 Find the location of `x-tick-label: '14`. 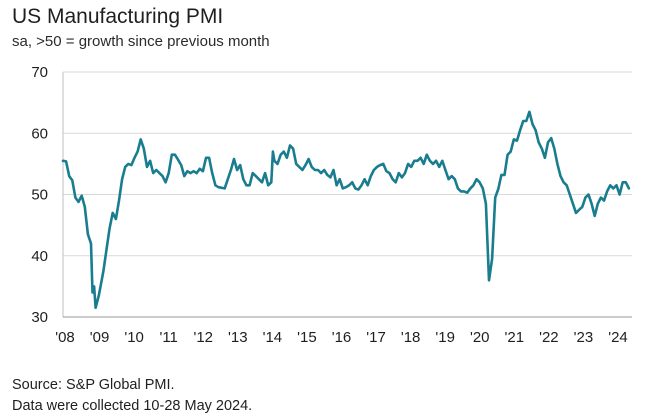

x-tick-label: '14 is located at coordinates (273, 337).